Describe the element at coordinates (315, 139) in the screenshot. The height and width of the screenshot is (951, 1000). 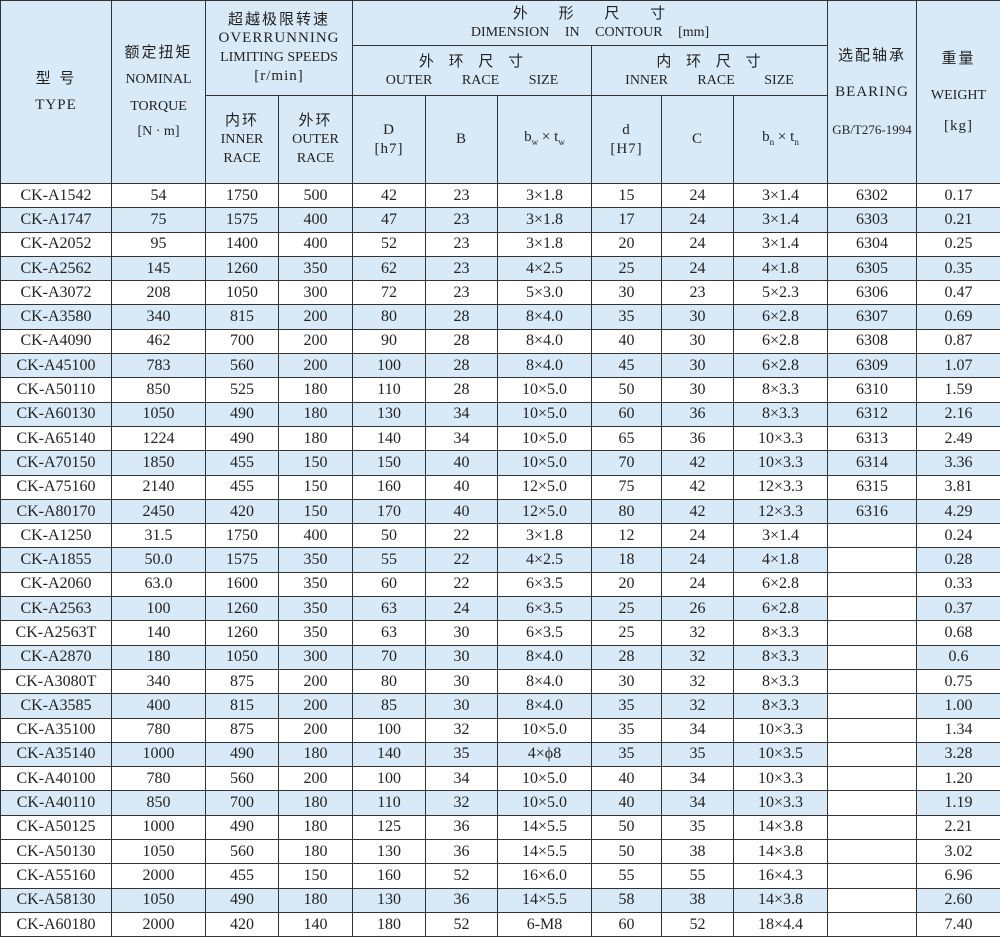
I see `header-outer-speed: 外环 OUTER RACE` at that location.